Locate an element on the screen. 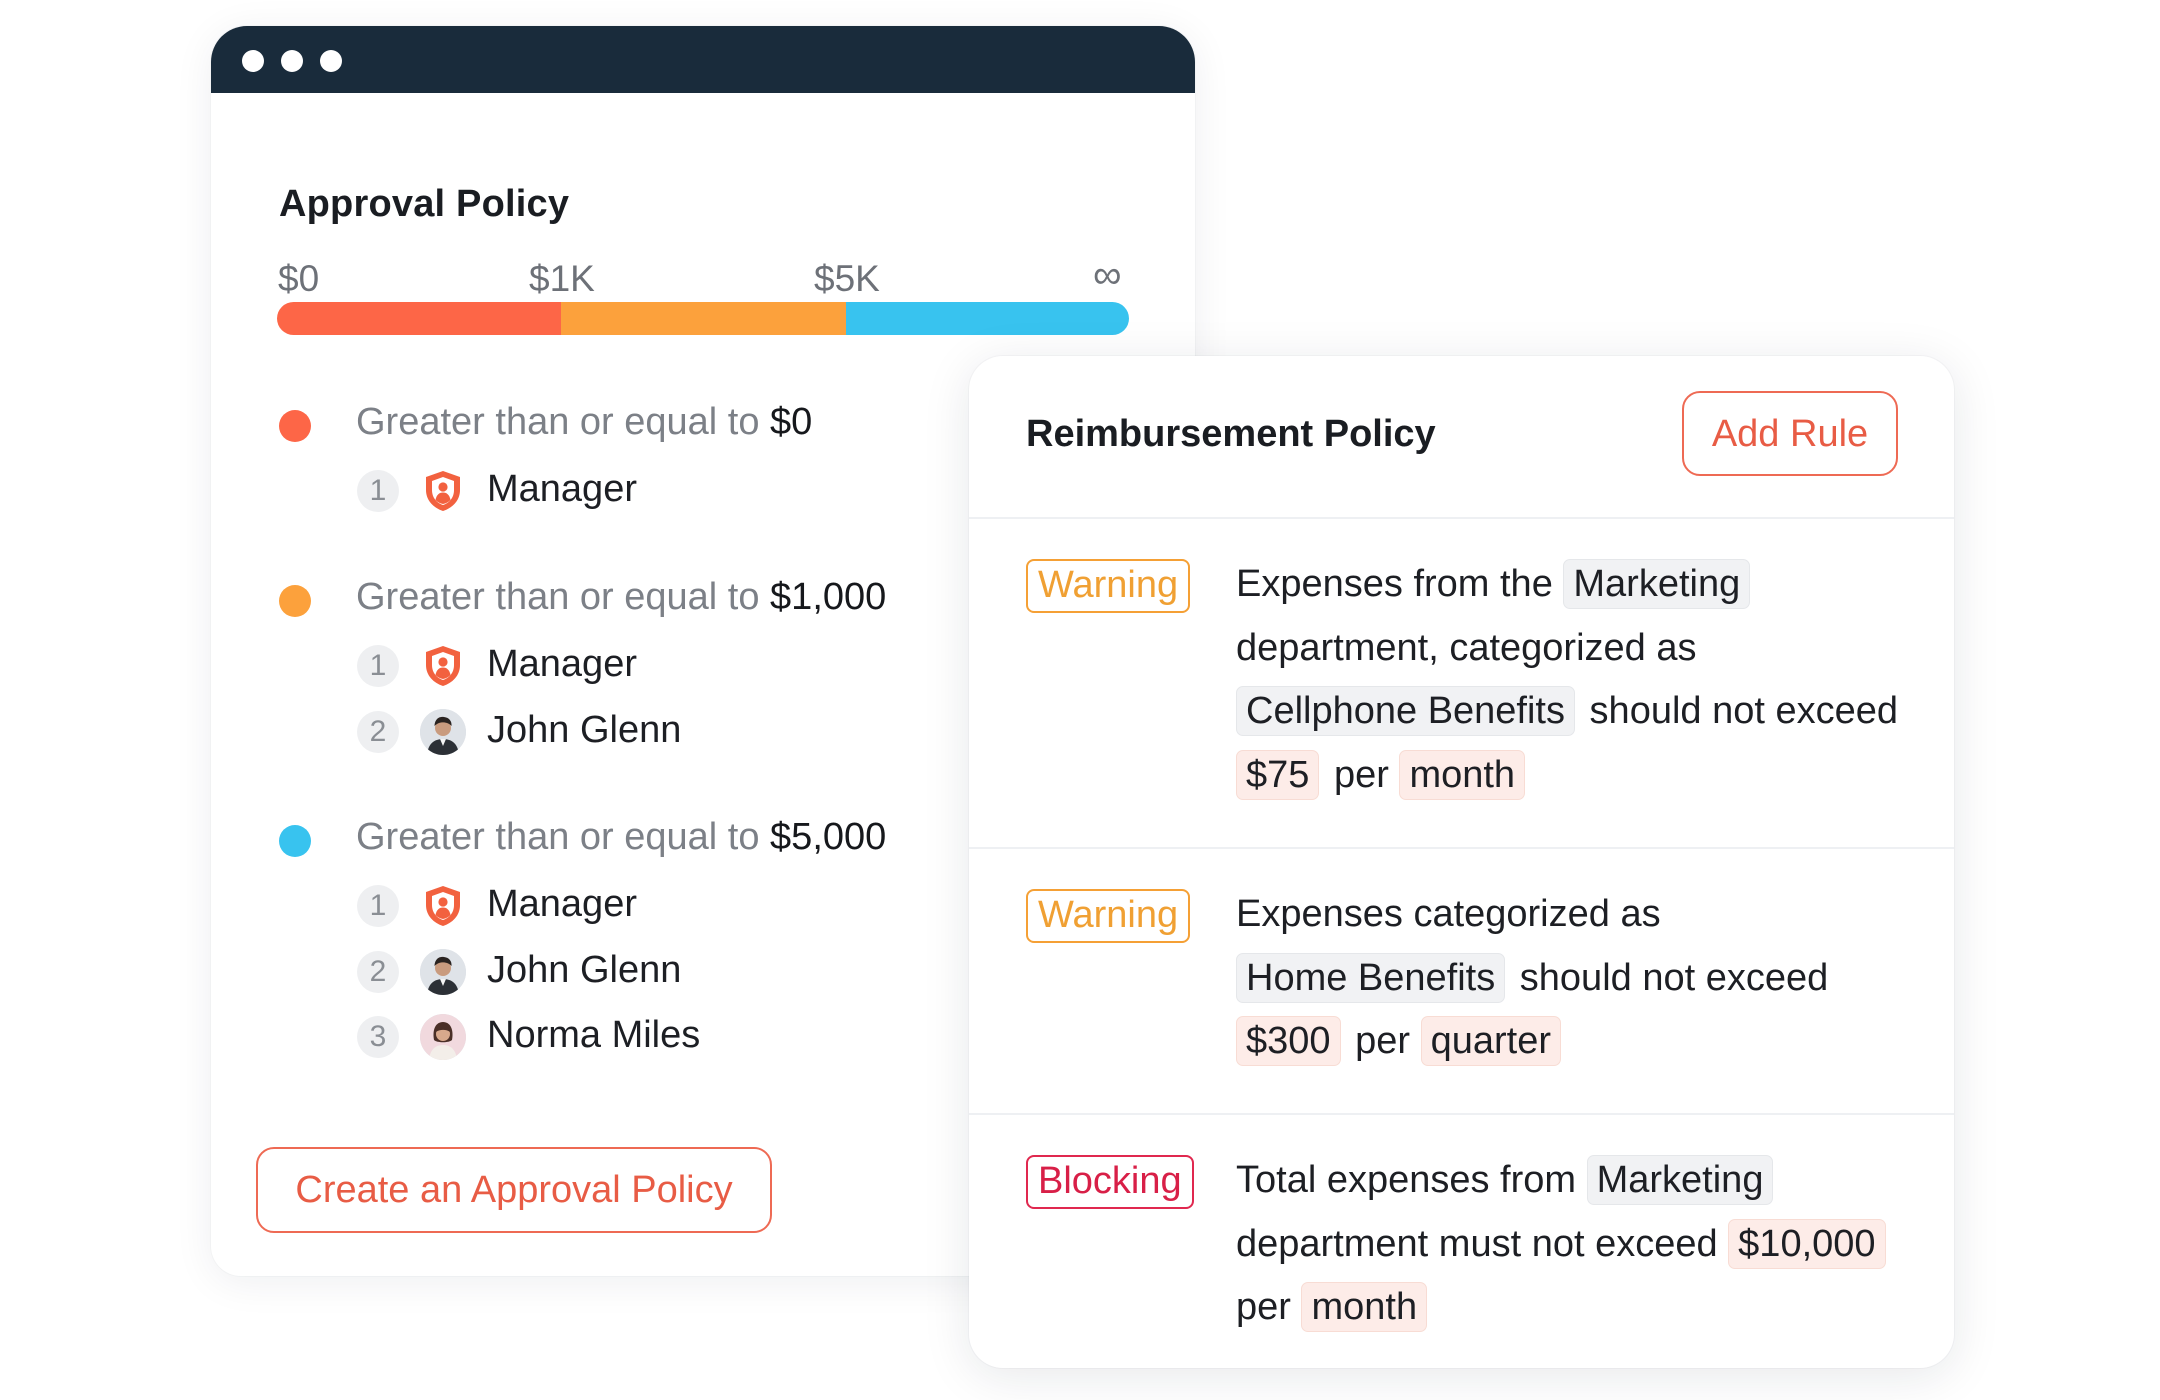 The width and height of the screenshot is (2160, 1400). severity-badge: Blocking is located at coordinates (1110, 1182).